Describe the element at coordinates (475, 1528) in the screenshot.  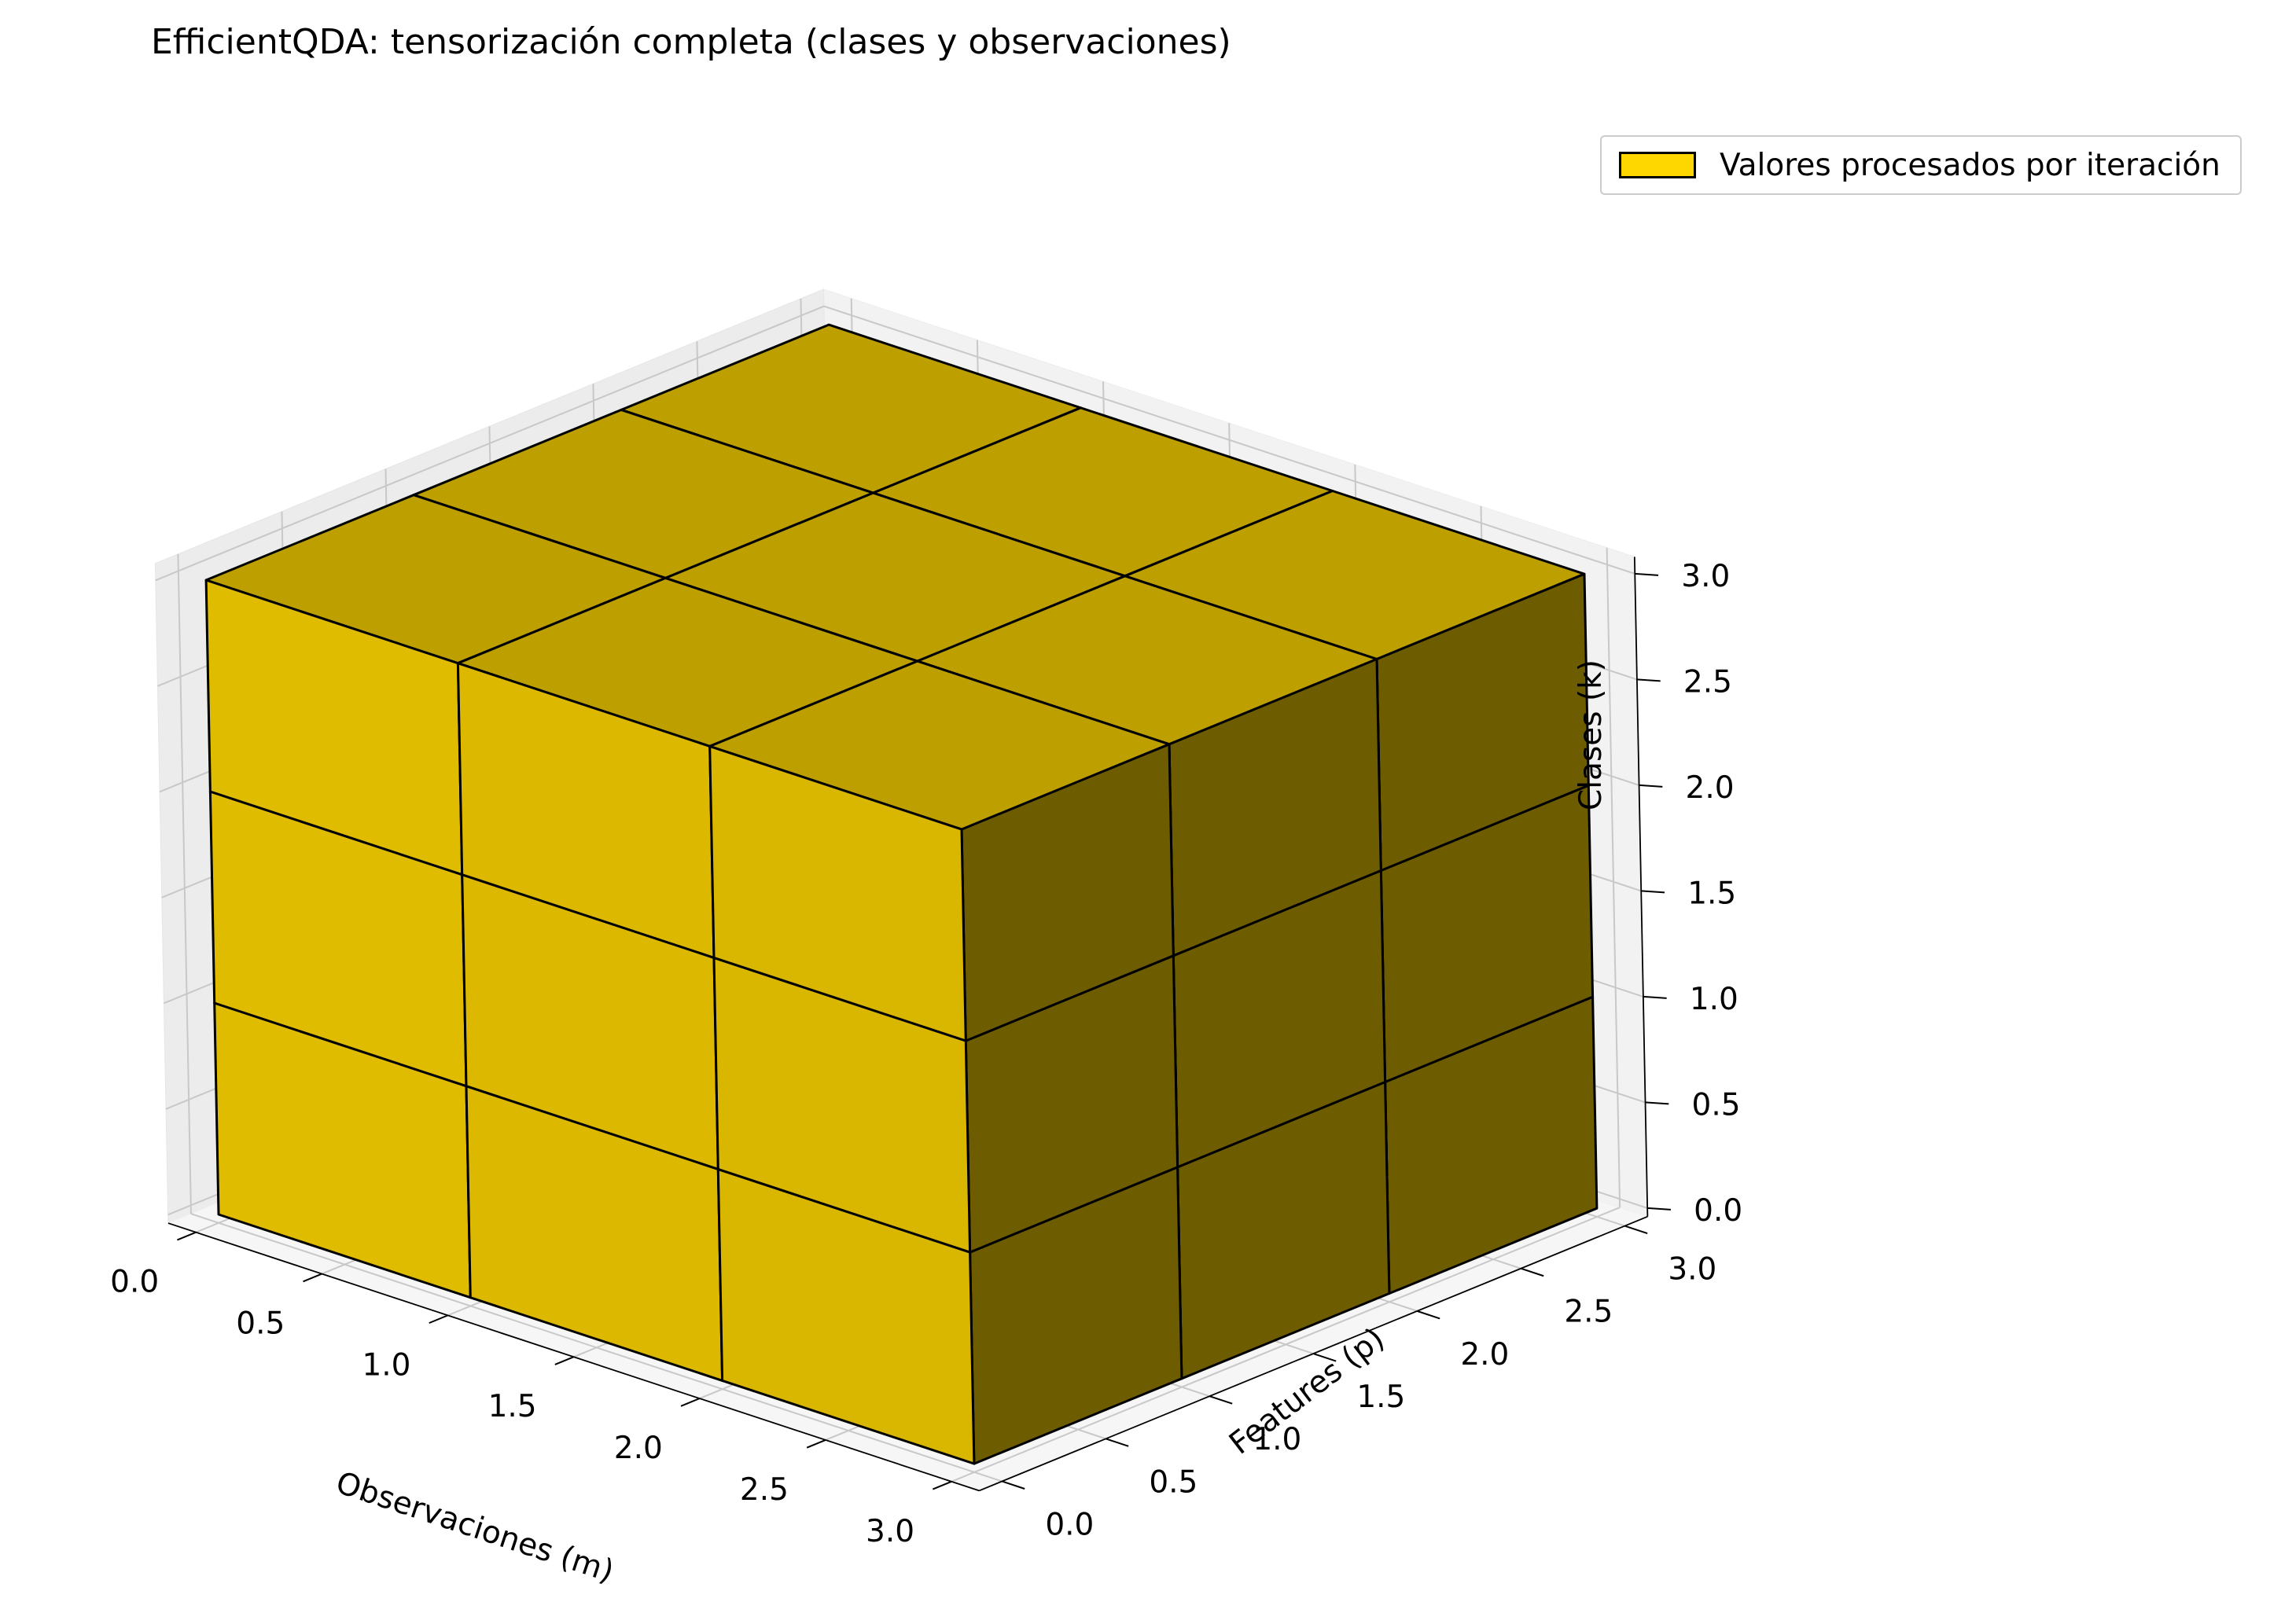
I see `x-axis-label: Observaciones (m)` at that location.